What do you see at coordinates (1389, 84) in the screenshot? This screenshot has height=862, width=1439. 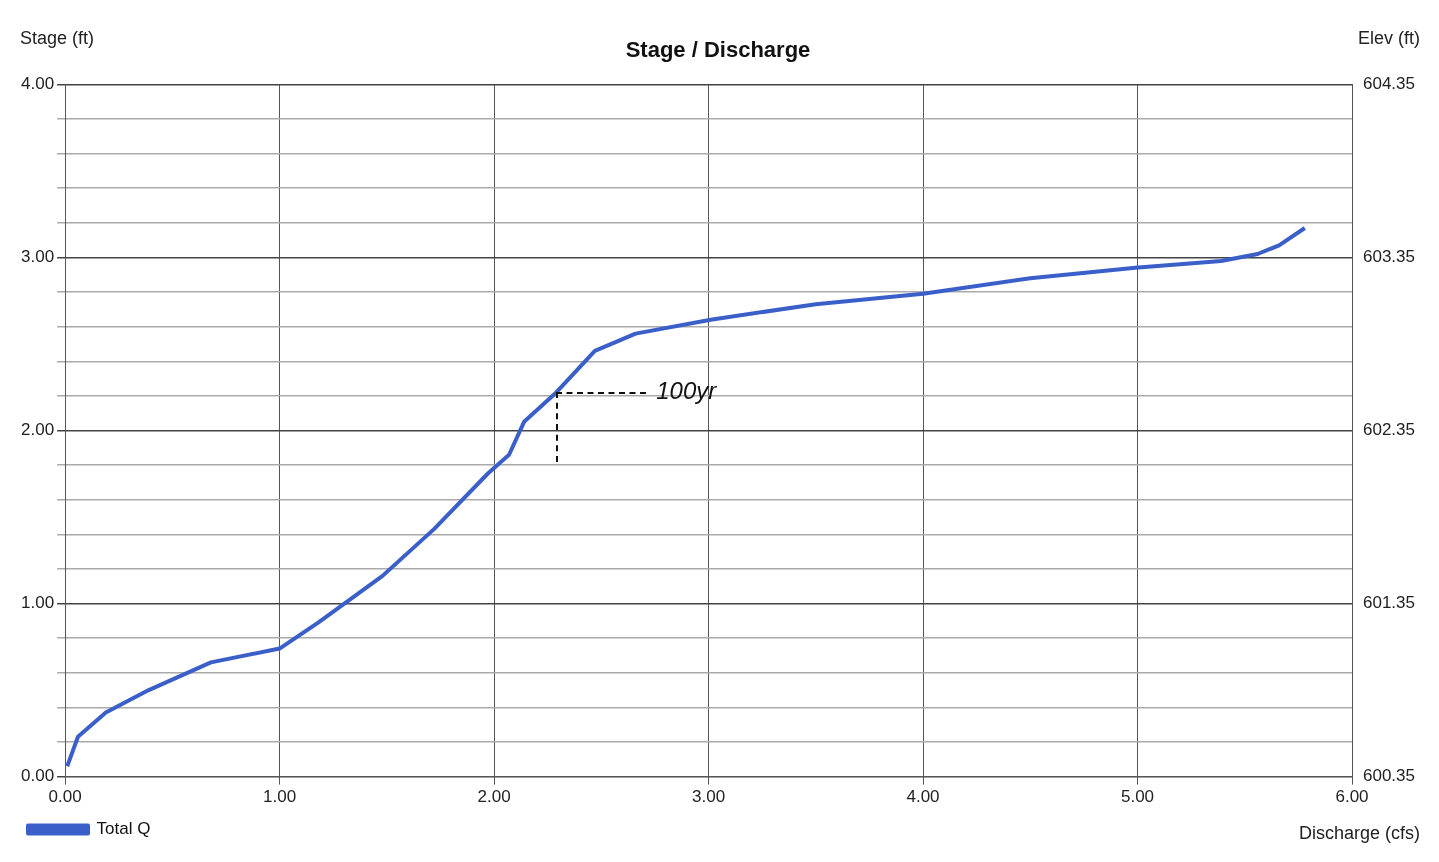 I see `y2-tick-label: 604.35` at bounding box center [1389, 84].